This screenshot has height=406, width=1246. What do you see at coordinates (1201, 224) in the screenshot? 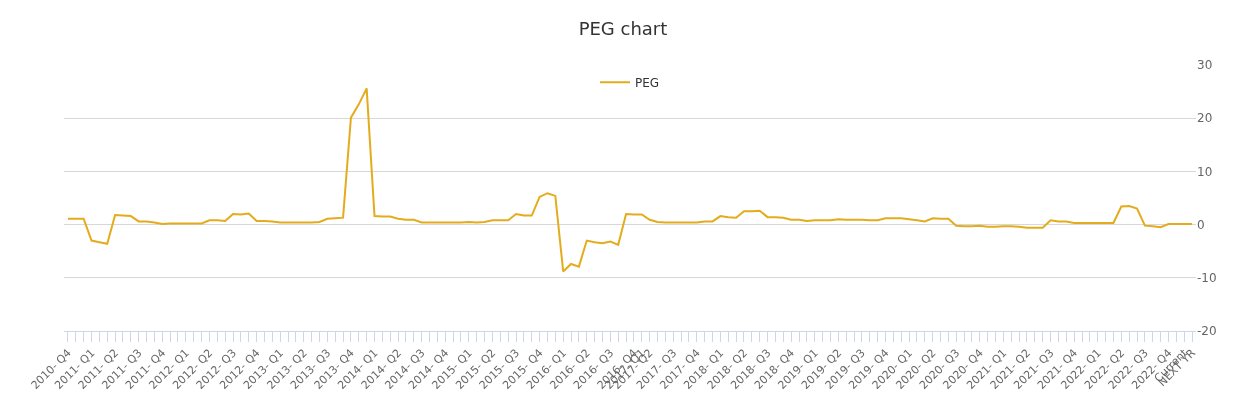
I see `y-tick-label: 0` at bounding box center [1201, 224].